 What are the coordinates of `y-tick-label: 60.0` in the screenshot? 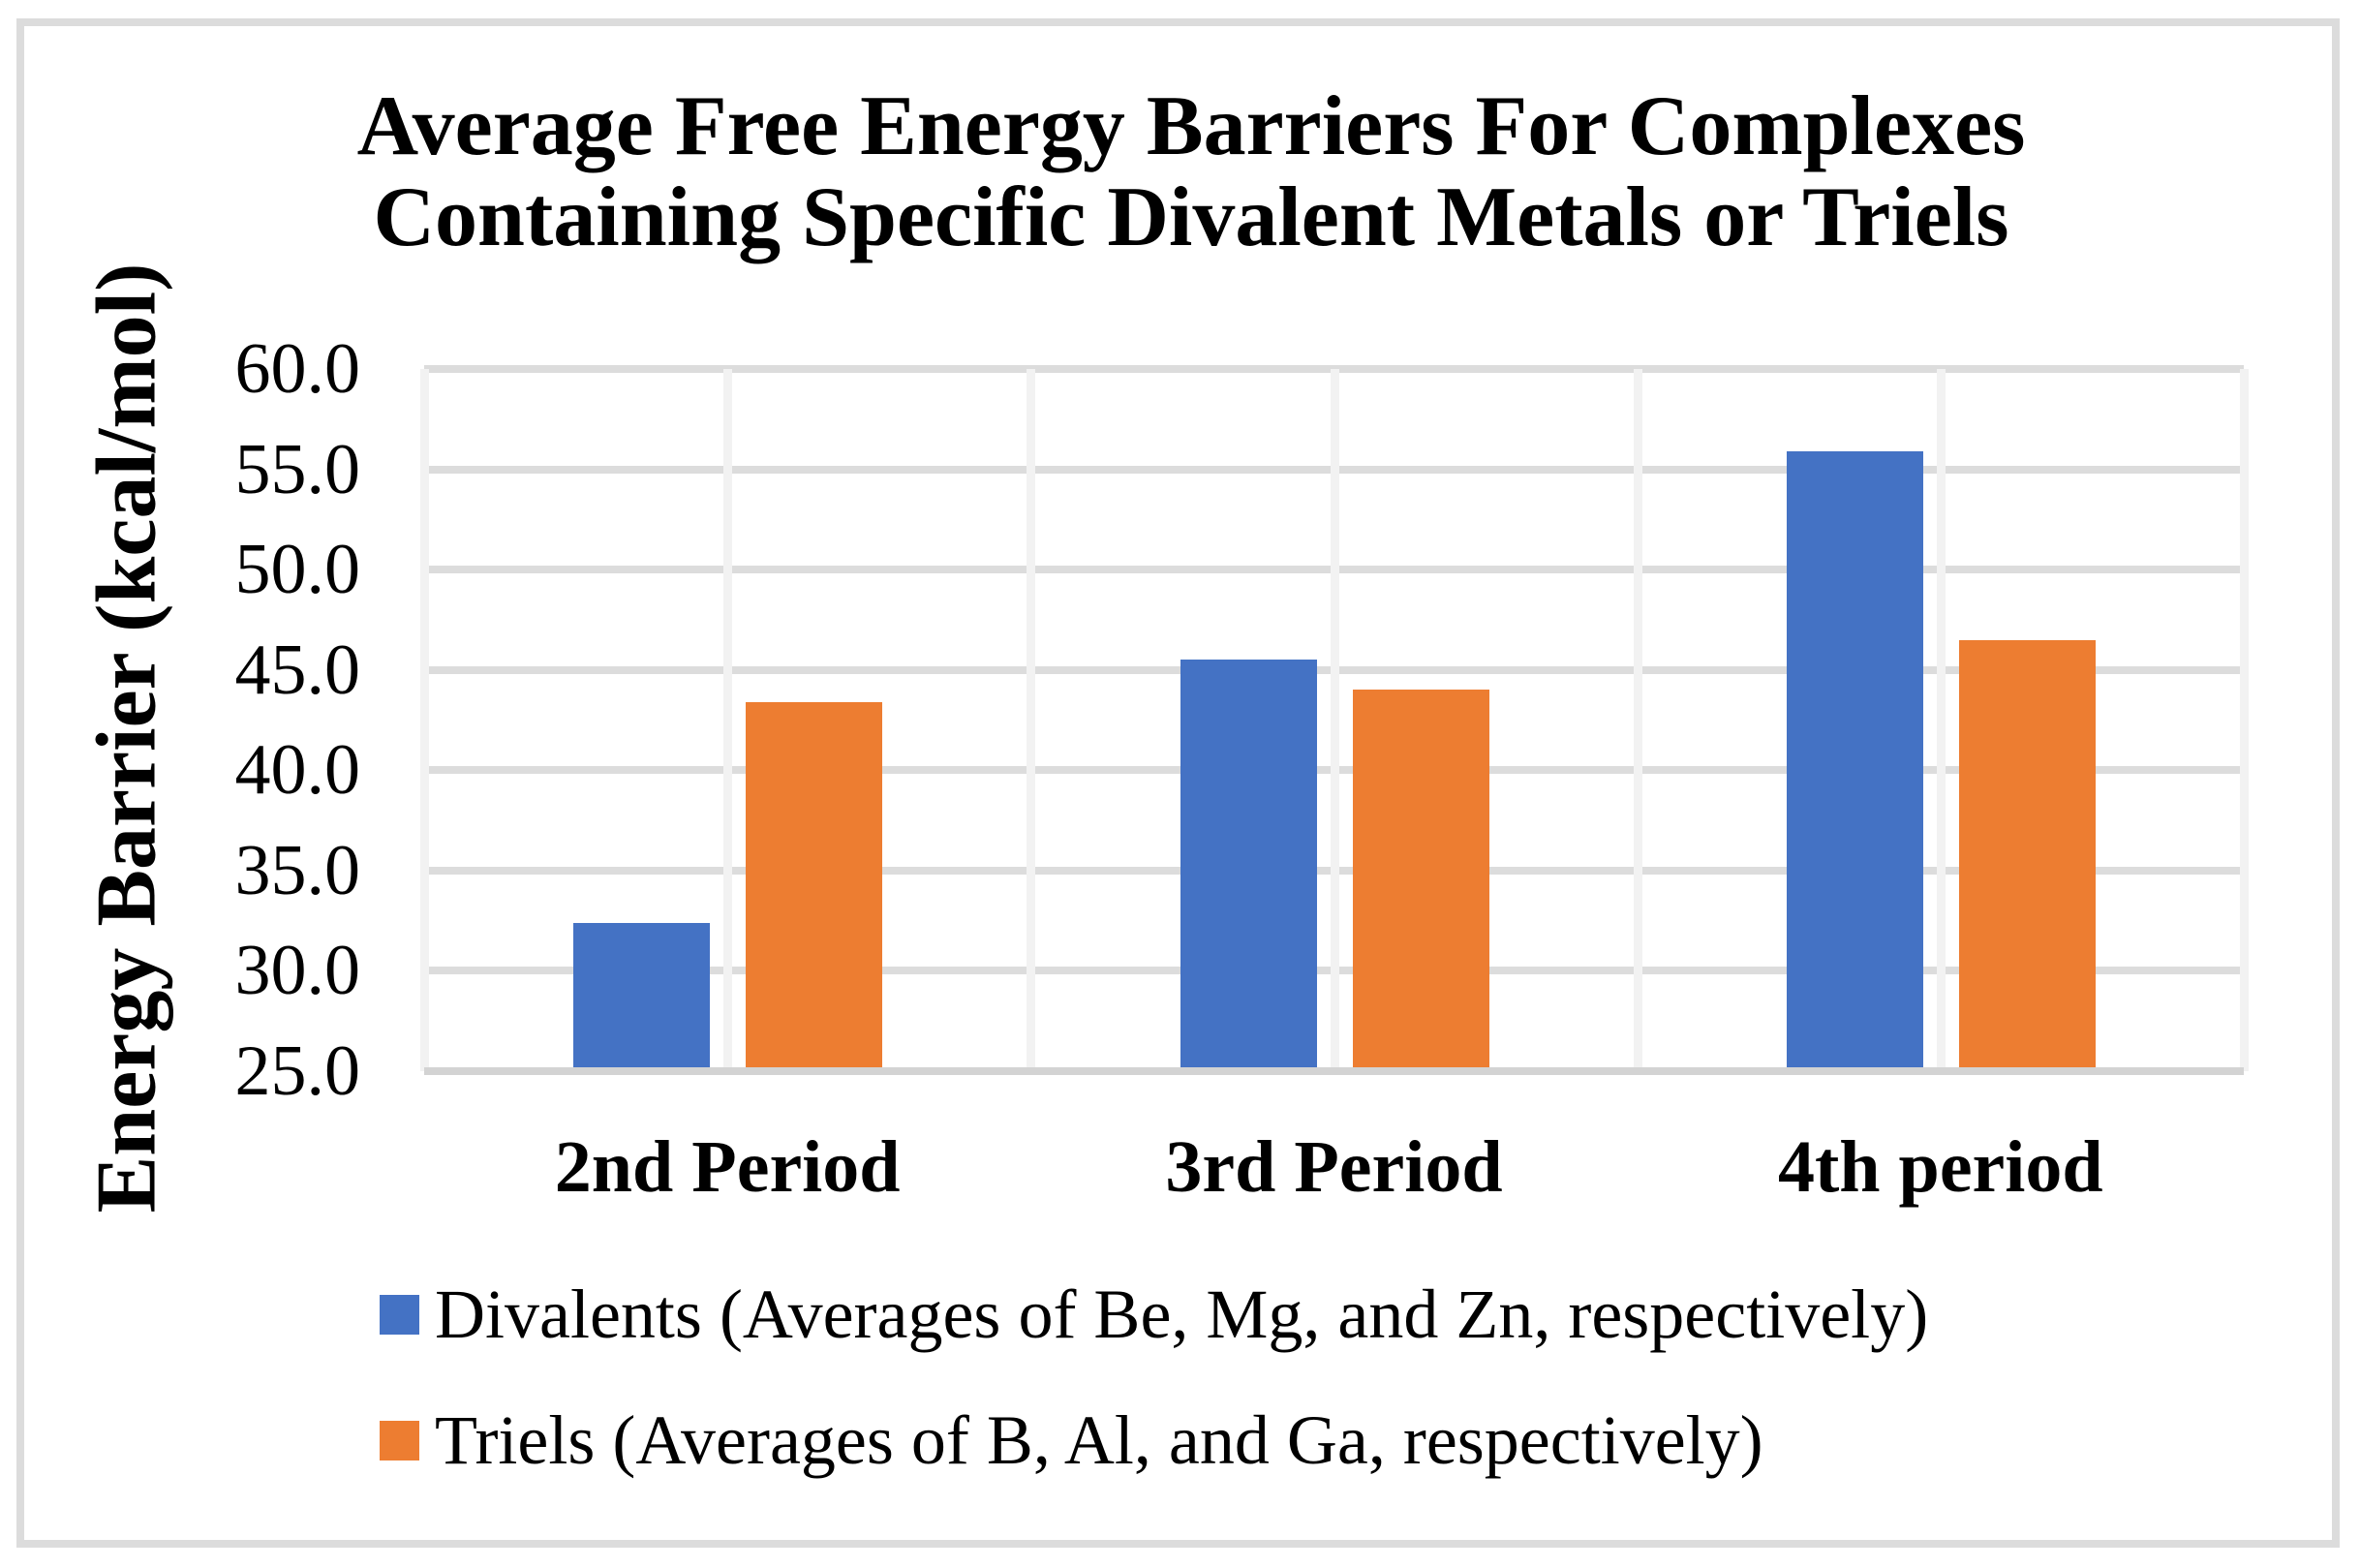 It's located at (298, 369).